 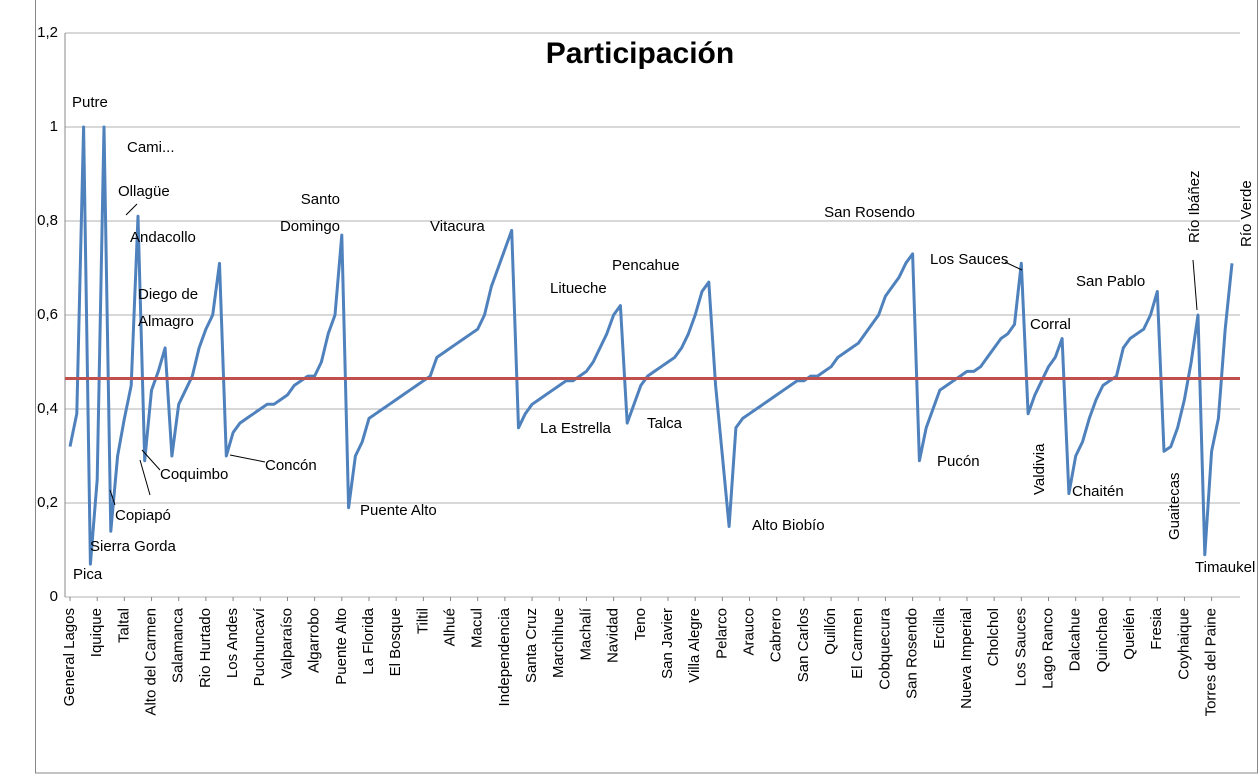 I want to click on x-tick-label: Fresia, so click(x=1156, y=628).